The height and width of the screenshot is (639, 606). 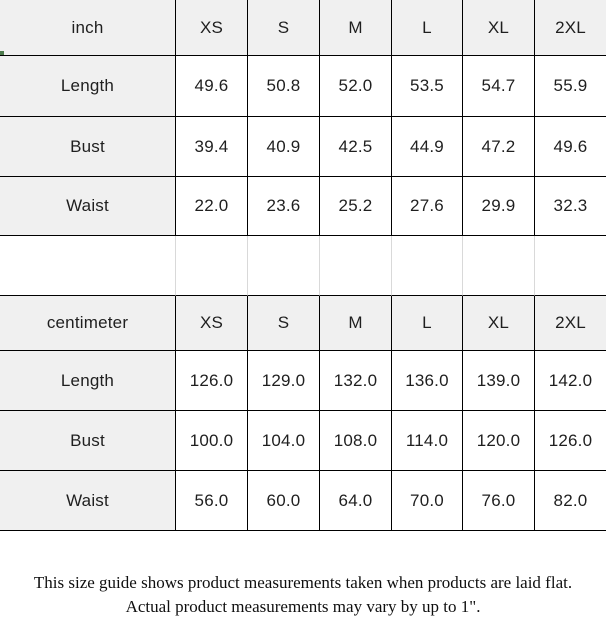 I want to click on table-cell: 52.0, so click(x=356, y=86).